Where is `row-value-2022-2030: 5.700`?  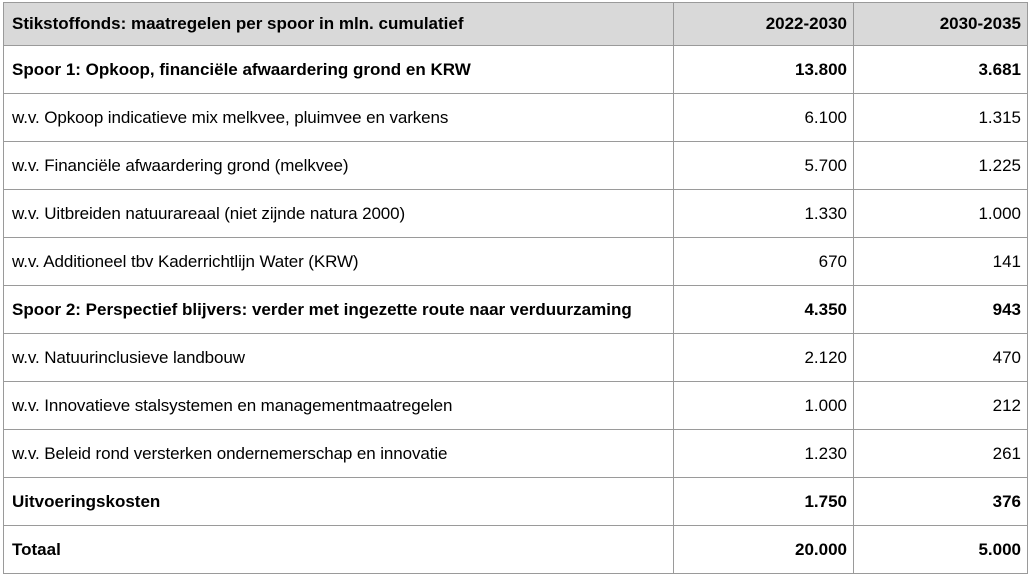
row-value-2022-2030: 5.700 is located at coordinates (763, 165).